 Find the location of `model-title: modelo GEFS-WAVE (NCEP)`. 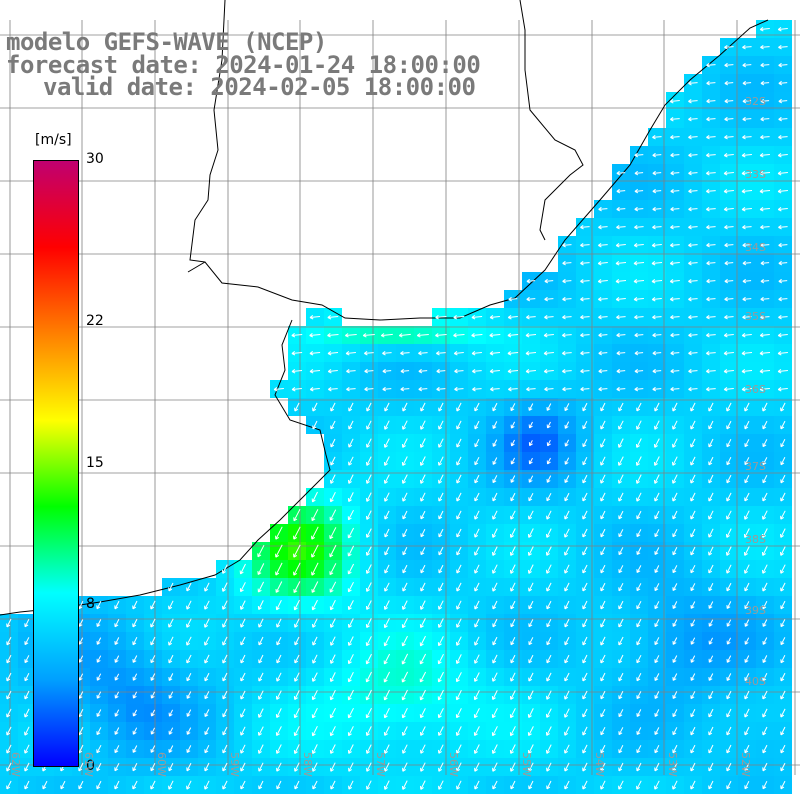

model-title: modelo GEFS-WAVE (NCEP) is located at coordinates (166, 42).